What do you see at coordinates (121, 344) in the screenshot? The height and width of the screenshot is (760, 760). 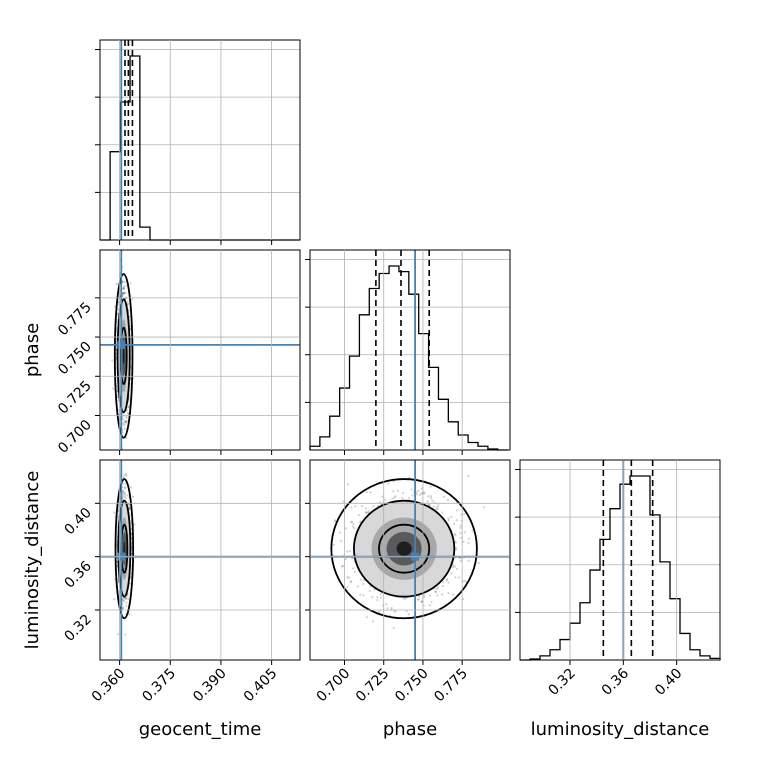 I see `truth-marker` at bounding box center [121, 344].